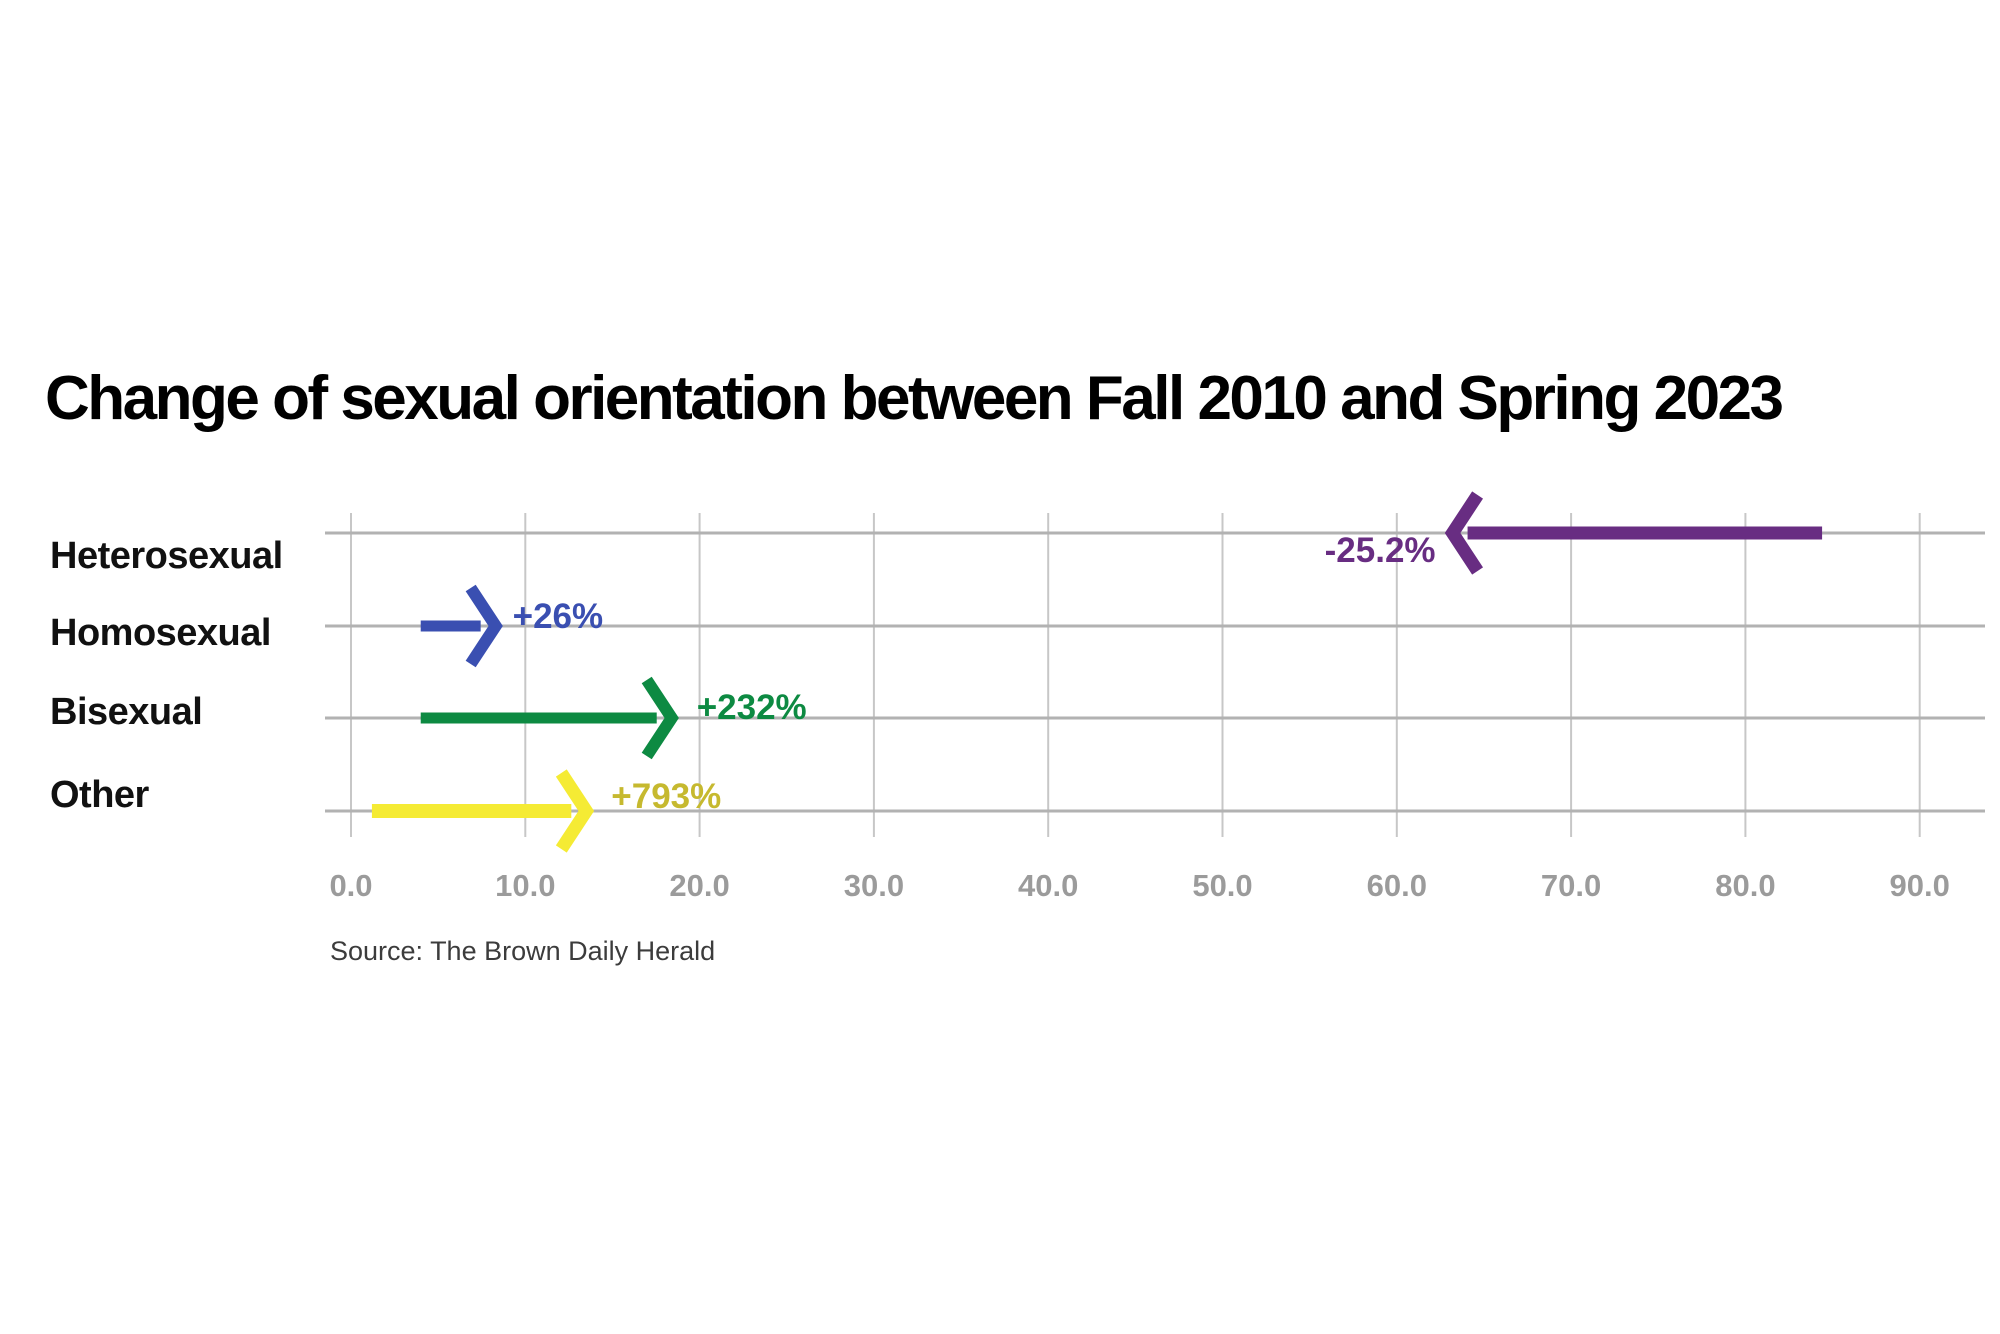 Image resolution: width=2000 pixels, height=1334 pixels. Describe the element at coordinates (874, 885) in the screenshot. I see `tick-label: 30.0` at that location.